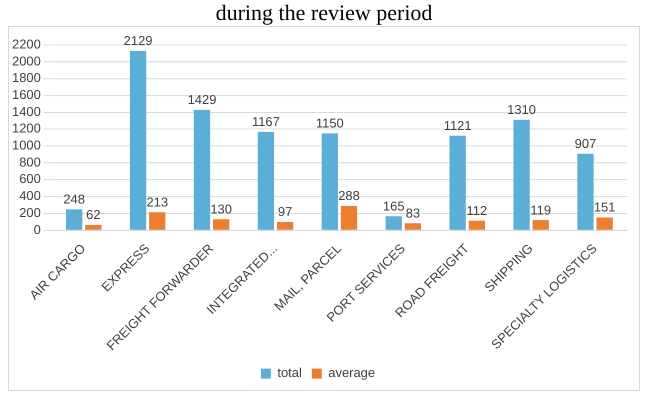 The height and width of the screenshot is (407, 648). What do you see at coordinates (30, 196) in the screenshot?
I see `y-tick-label: 400` at bounding box center [30, 196].